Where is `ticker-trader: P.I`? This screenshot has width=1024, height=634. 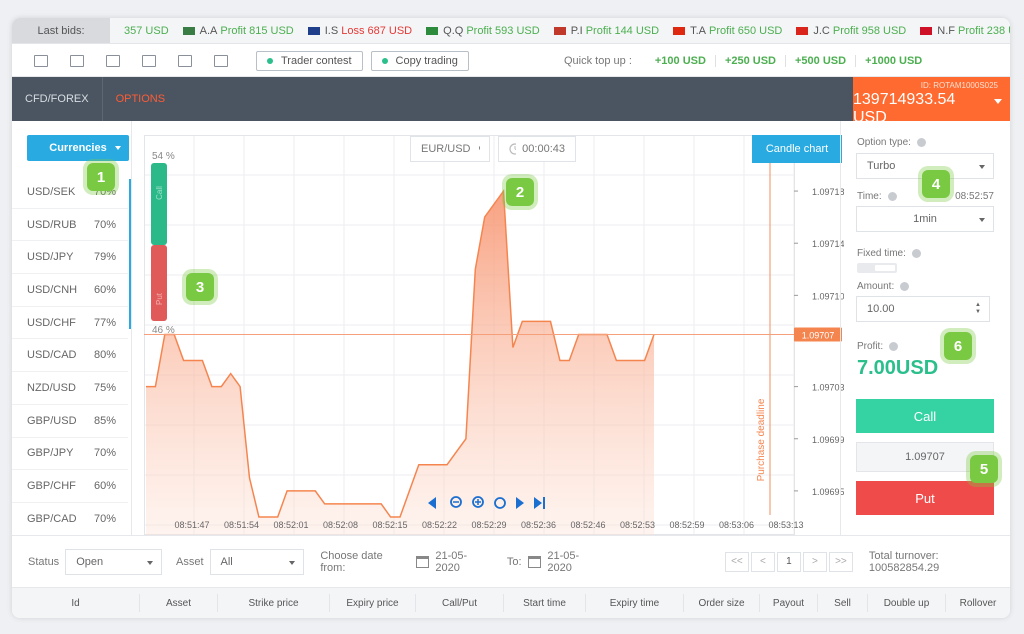 ticker-trader: P.I is located at coordinates (576, 30).